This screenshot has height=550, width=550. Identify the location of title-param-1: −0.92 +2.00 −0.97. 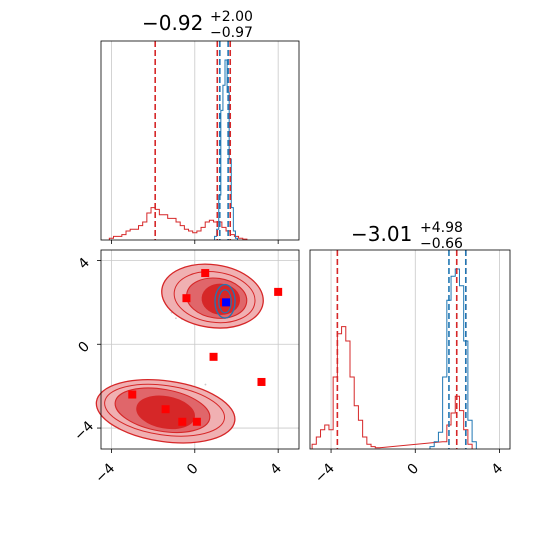
(197, 25).